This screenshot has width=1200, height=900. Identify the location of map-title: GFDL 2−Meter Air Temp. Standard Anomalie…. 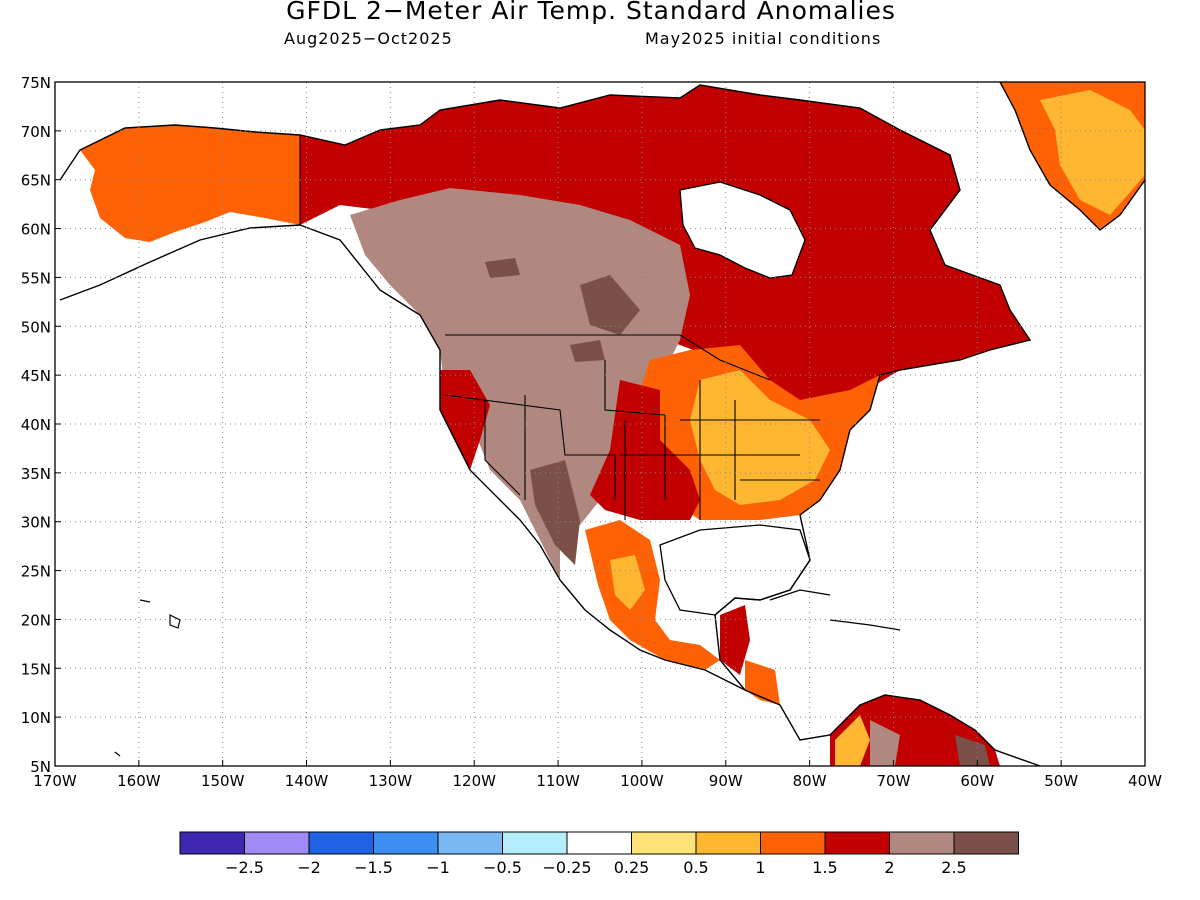
(591, 12).